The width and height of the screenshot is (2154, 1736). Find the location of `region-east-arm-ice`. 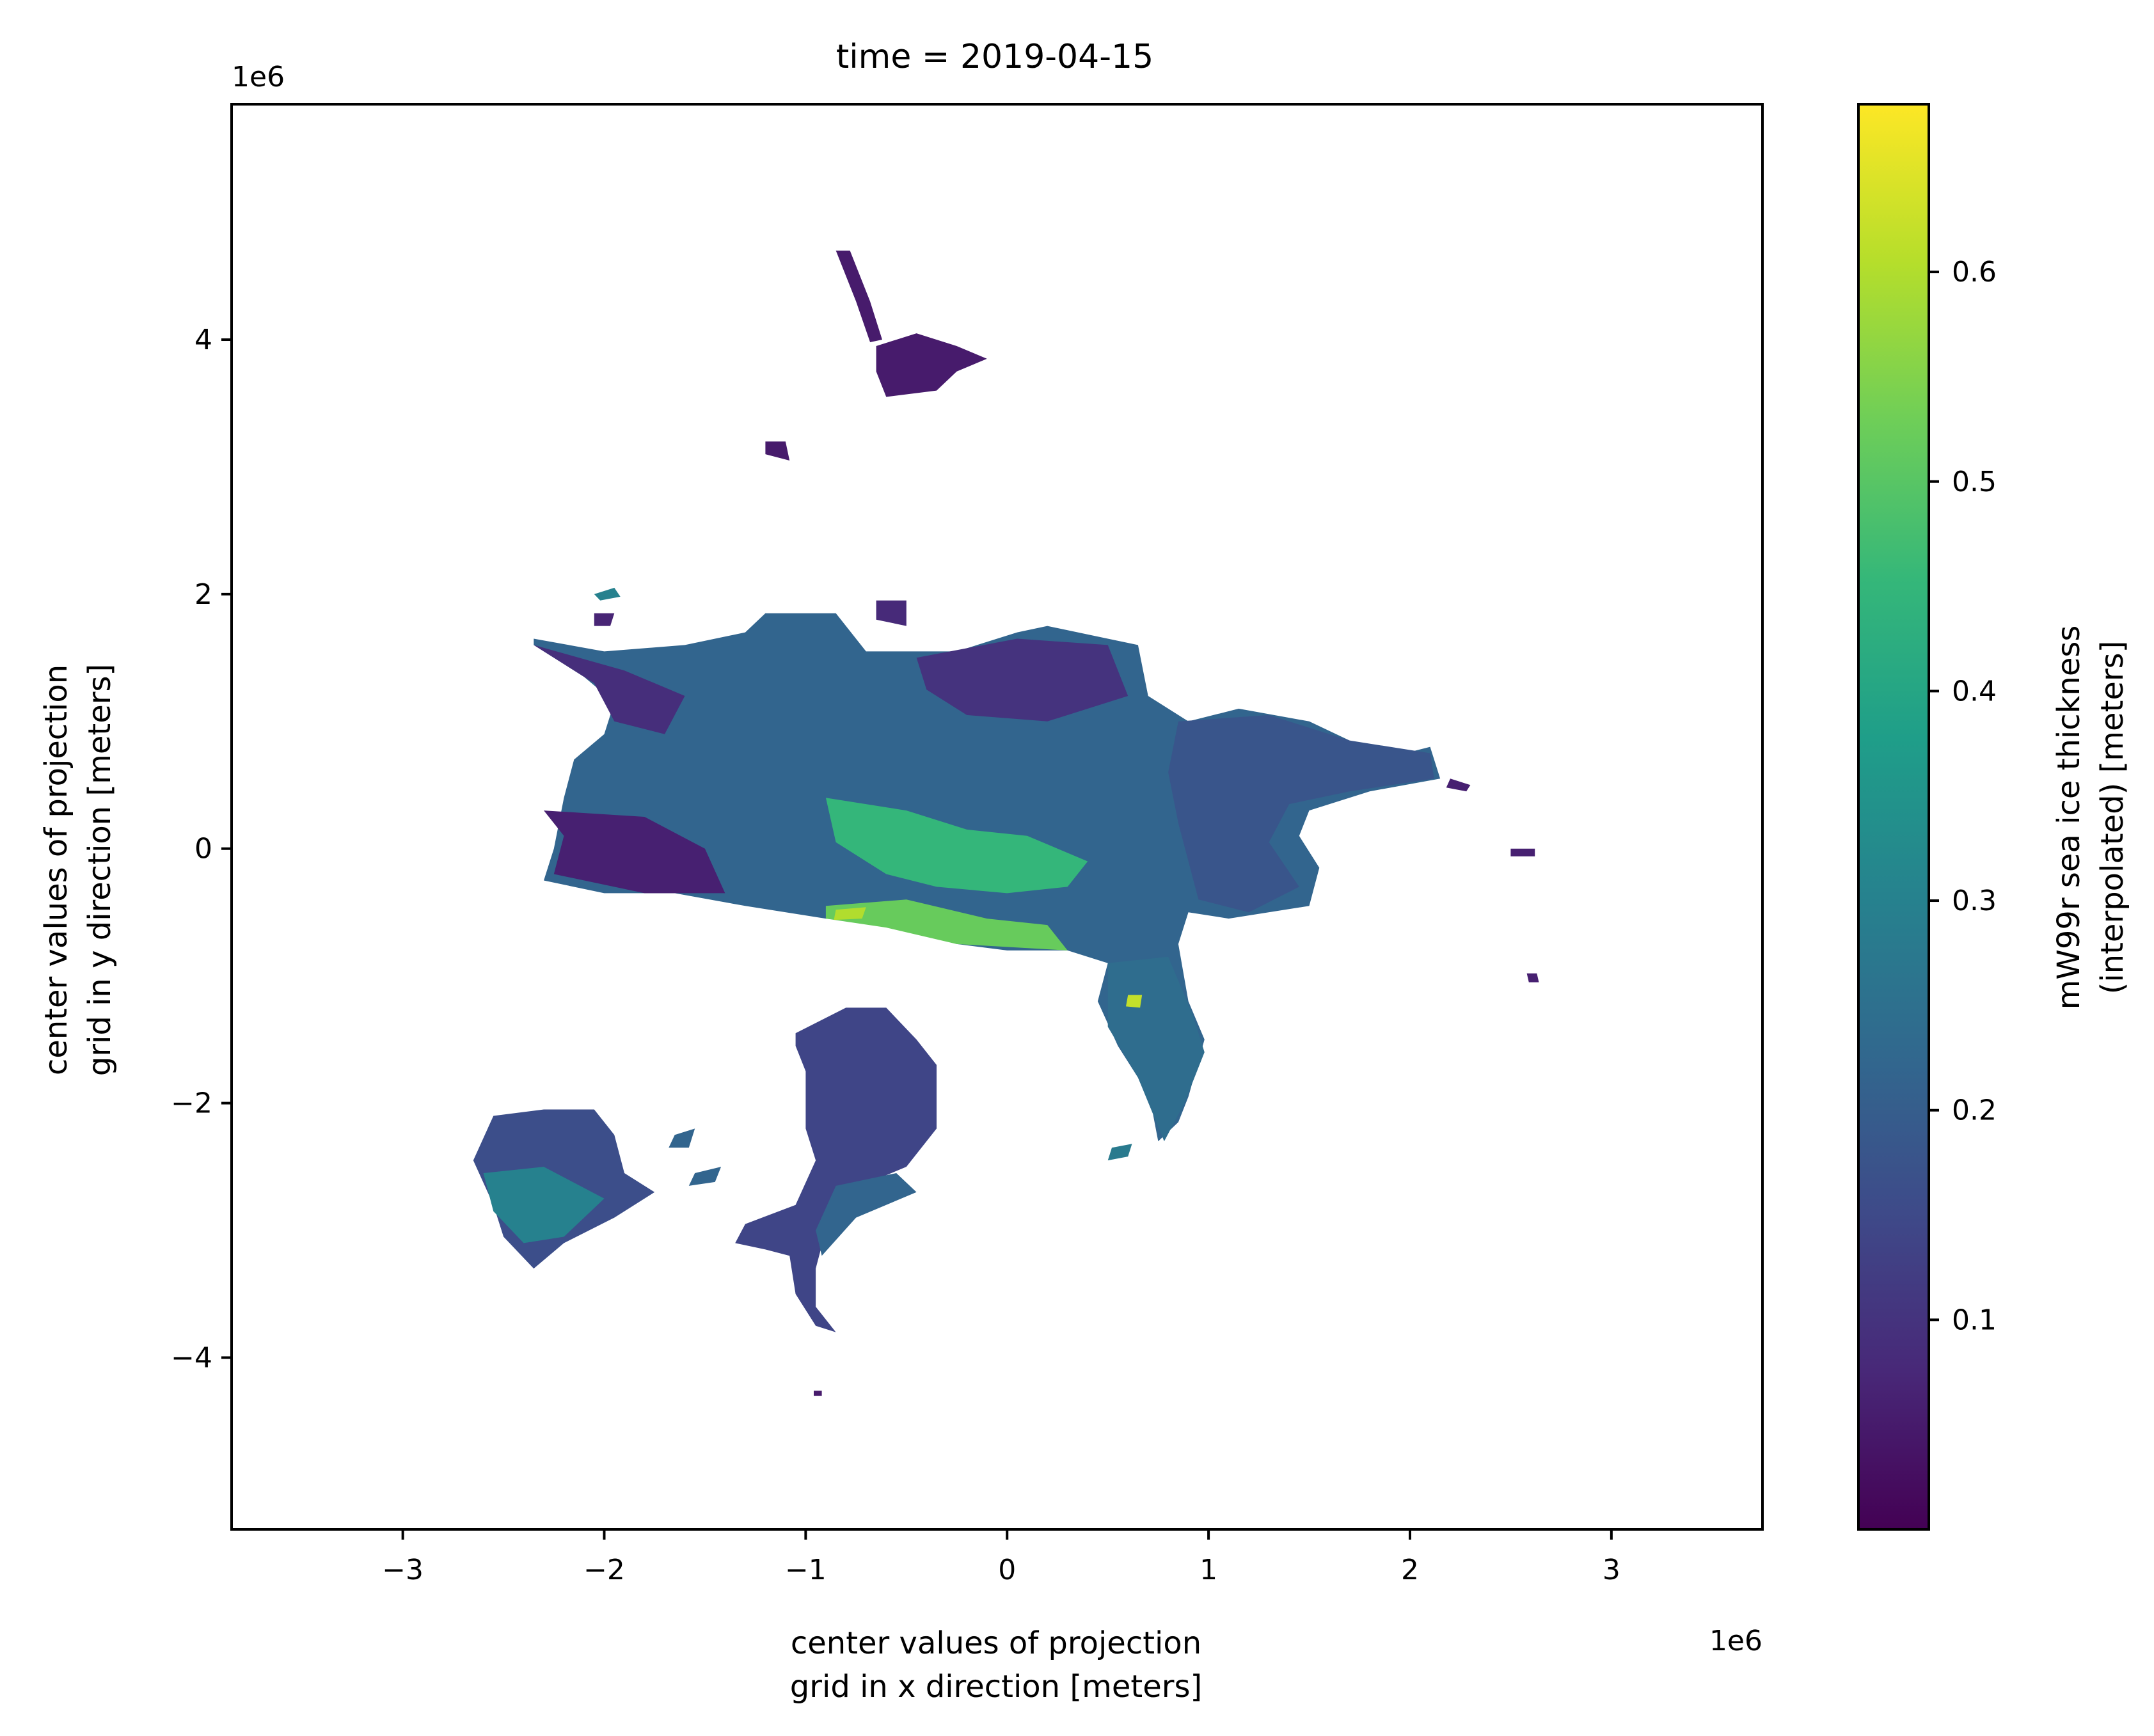

region-east-arm-ice is located at coordinates (1301, 813).